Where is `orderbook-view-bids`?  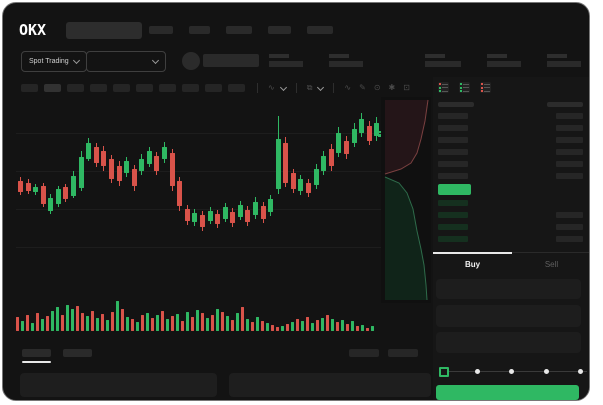
orderbook-view-bids is located at coordinates (464, 87).